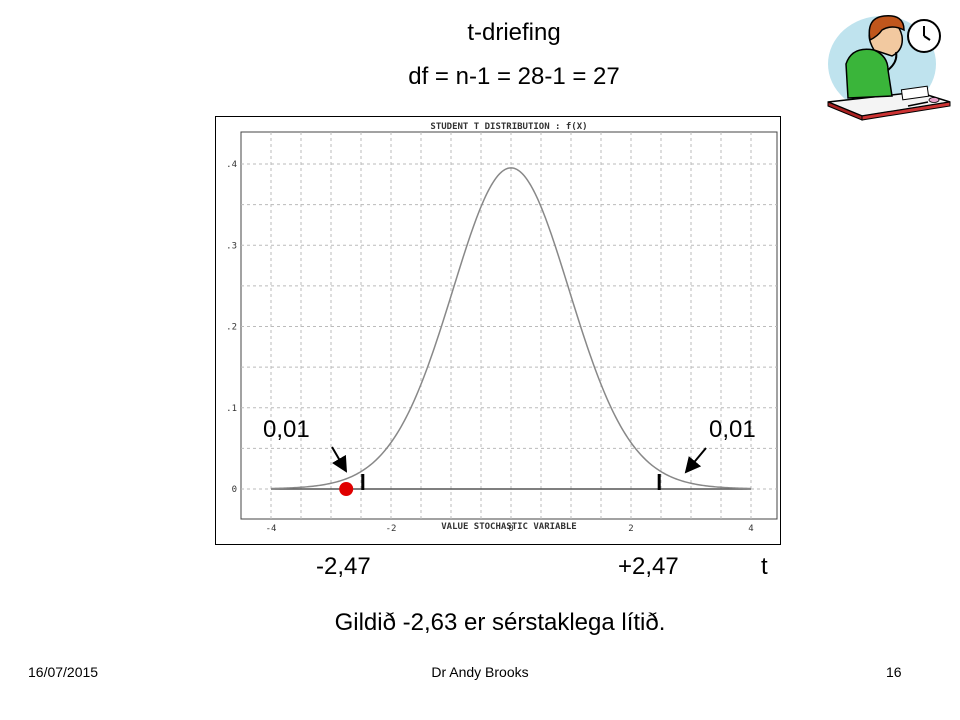  I want to click on x-tick-label: 0, so click(510, 529).